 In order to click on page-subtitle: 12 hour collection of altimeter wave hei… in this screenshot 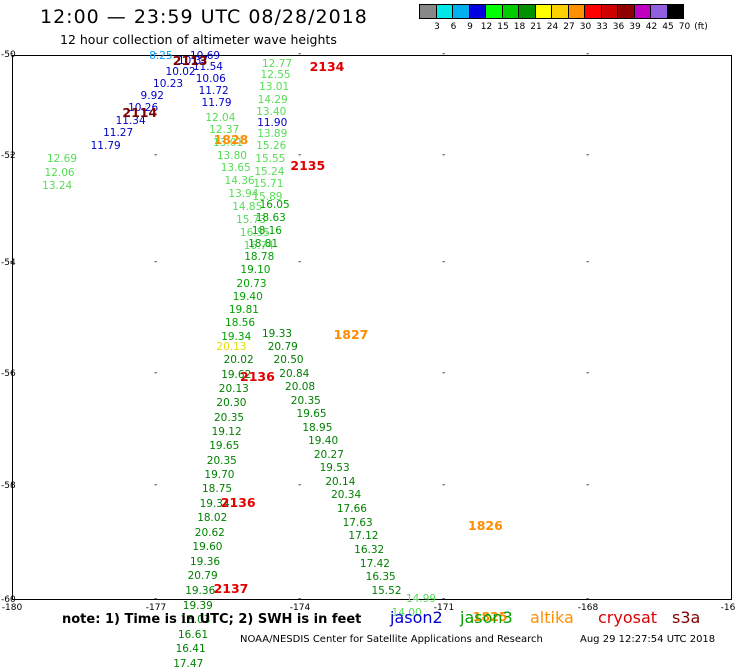, I will do `click(198, 39)`.